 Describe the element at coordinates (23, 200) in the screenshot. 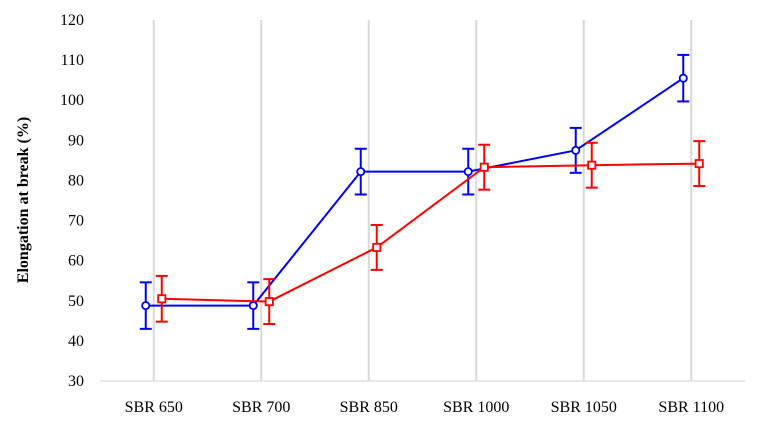

I see `y-axis-title: Elongation at break (%)` at that location.